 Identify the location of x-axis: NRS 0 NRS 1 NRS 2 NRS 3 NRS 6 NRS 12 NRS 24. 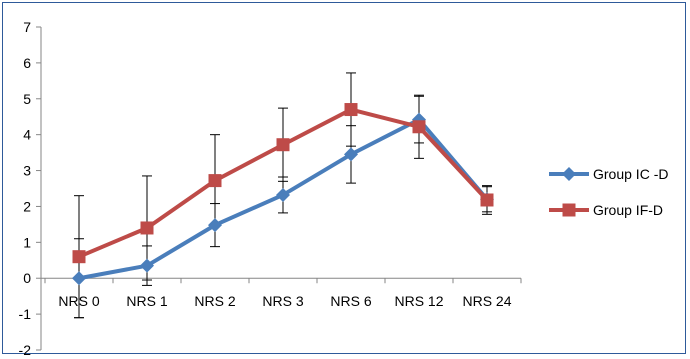
(281, 293).